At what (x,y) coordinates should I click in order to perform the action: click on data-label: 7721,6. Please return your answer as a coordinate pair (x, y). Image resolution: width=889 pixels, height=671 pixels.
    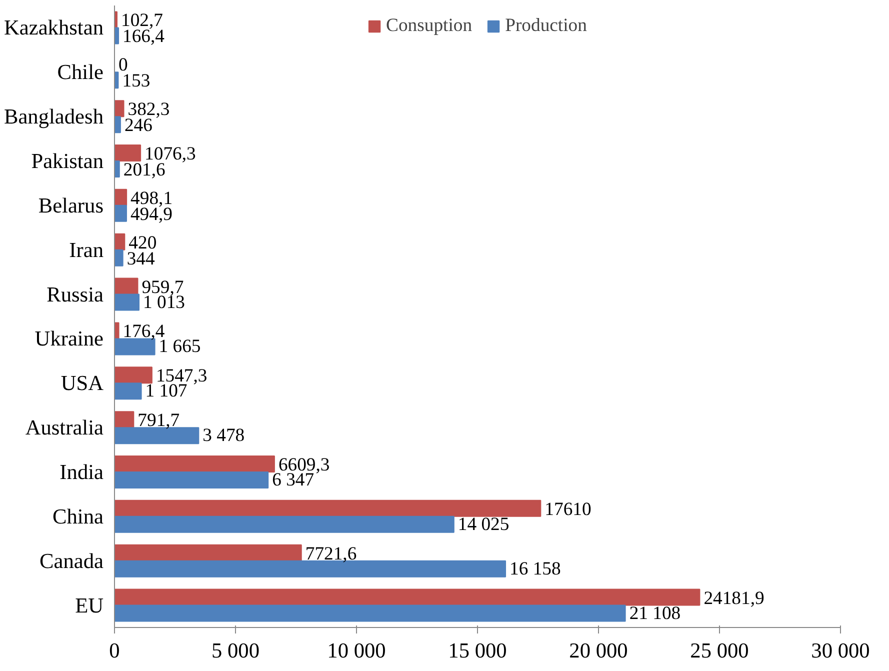
    Looking at the image, I should click on (331, 553).